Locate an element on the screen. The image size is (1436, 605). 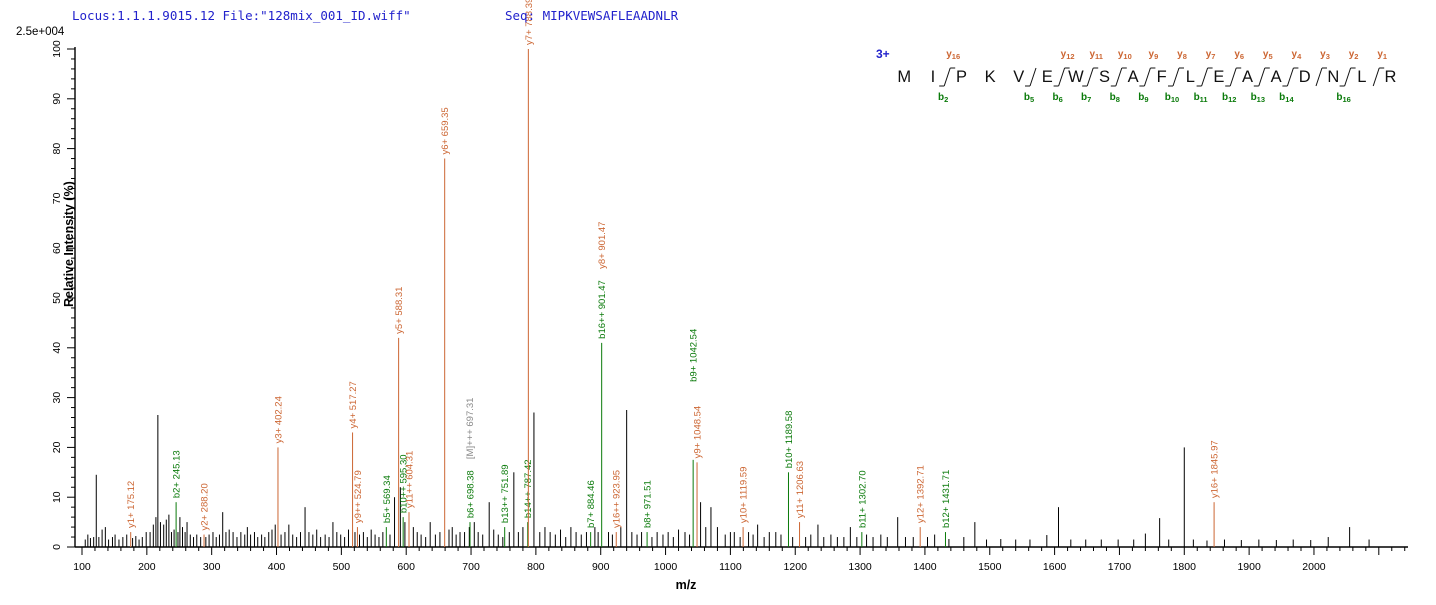
x-tick-label: 1500 is located at coordinates (990, 567).